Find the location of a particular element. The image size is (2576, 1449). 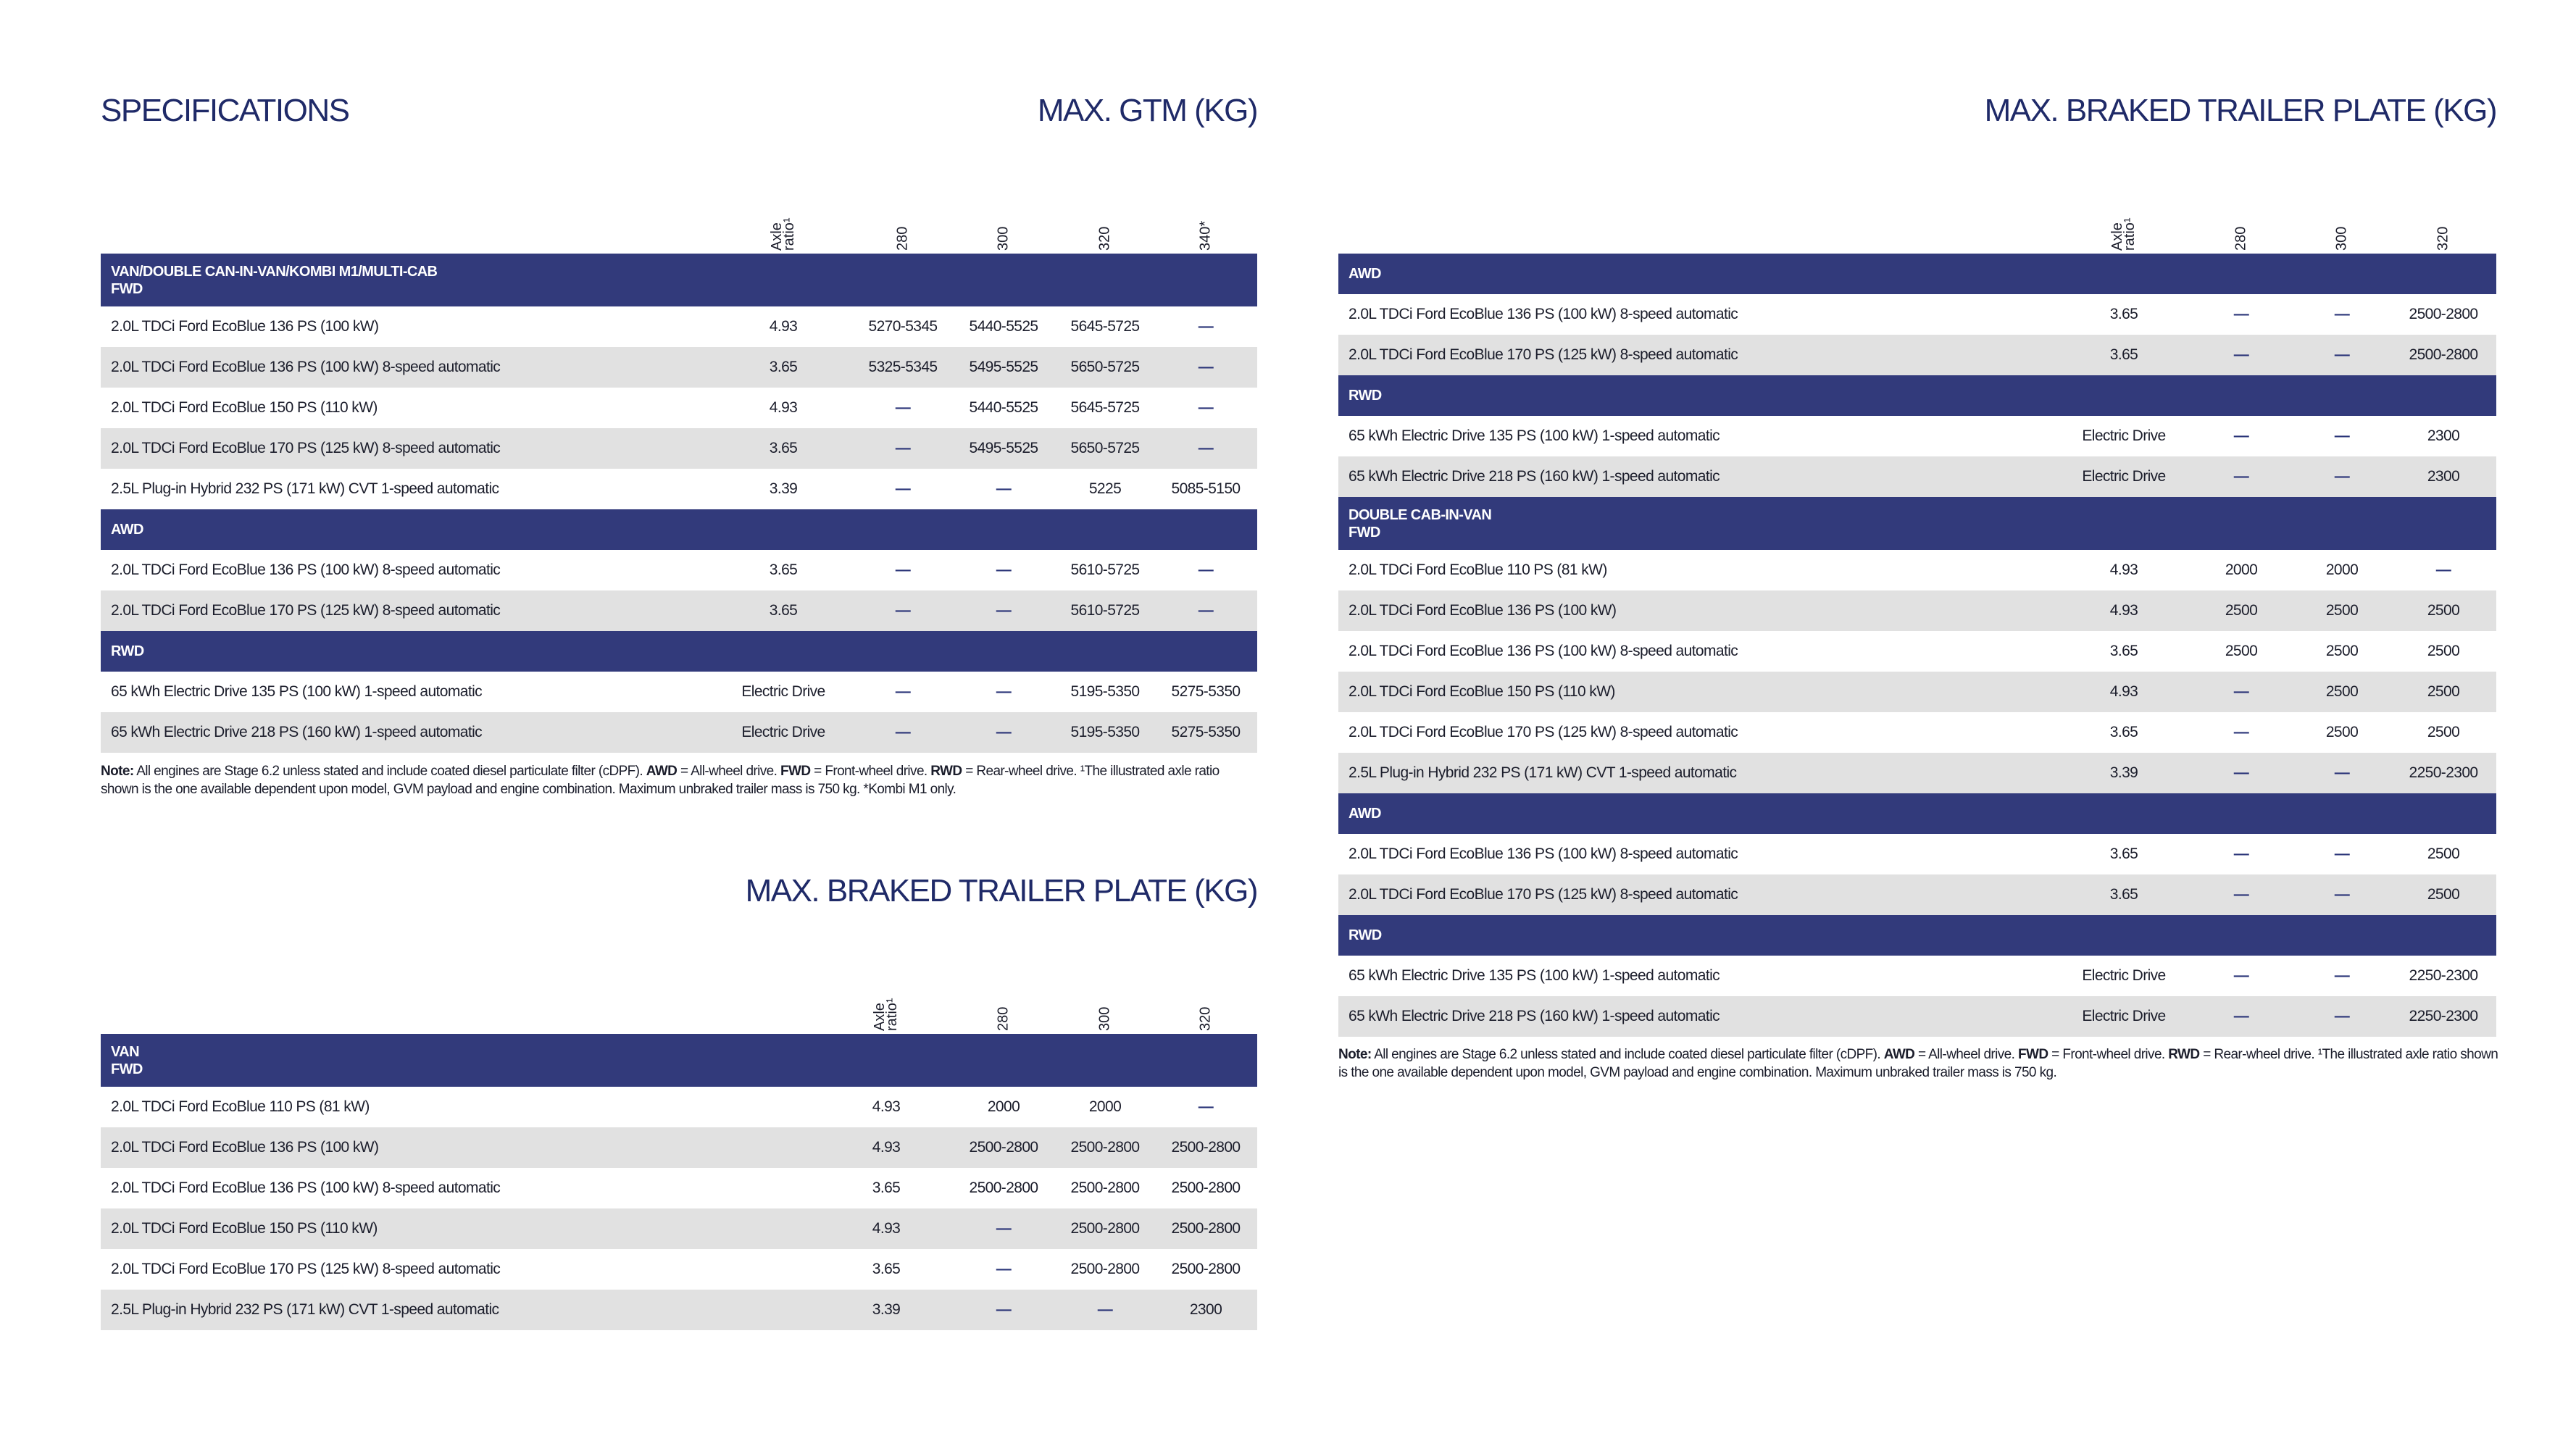

max-gtm-title: MAX. GTM (KG) is located at coordinates (1148, 111).